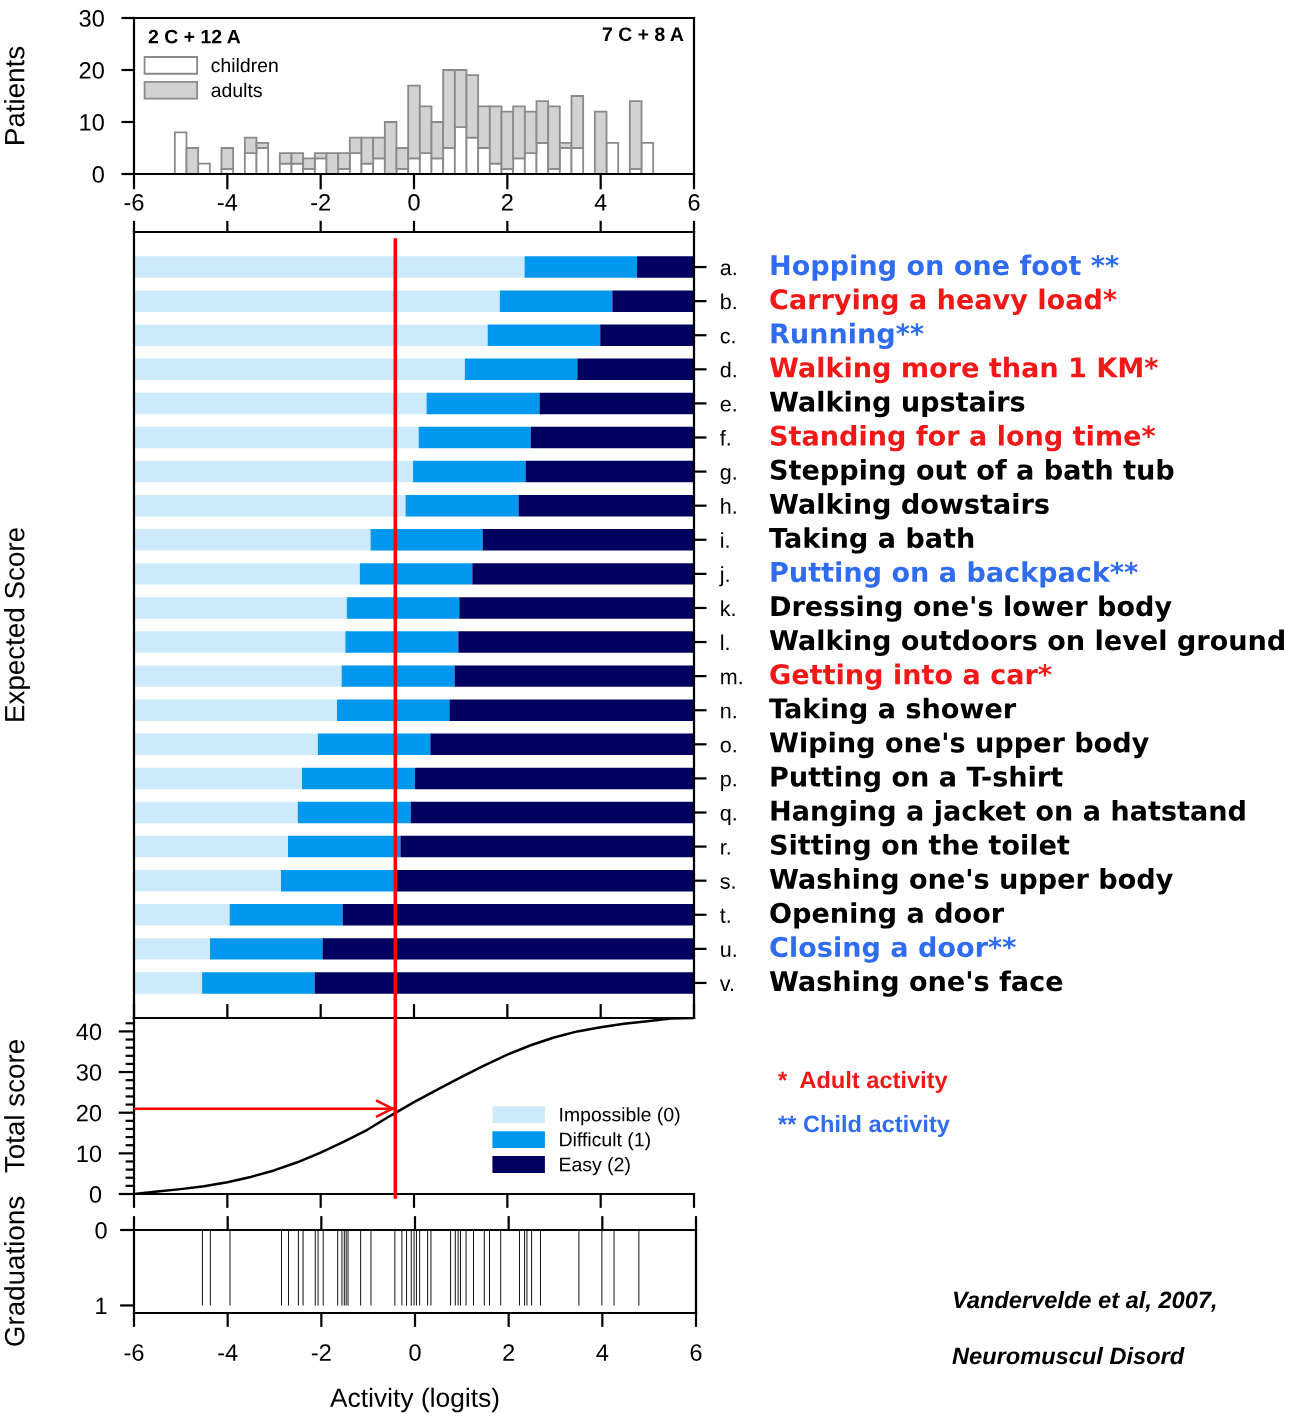 Image resolution: width=1310 pixels, height=1419 pixels. What do you see at coordinates (869, 711) in the screenshot?
I see `category-label: n. Taking a shower` at bounding box center [869, 711].